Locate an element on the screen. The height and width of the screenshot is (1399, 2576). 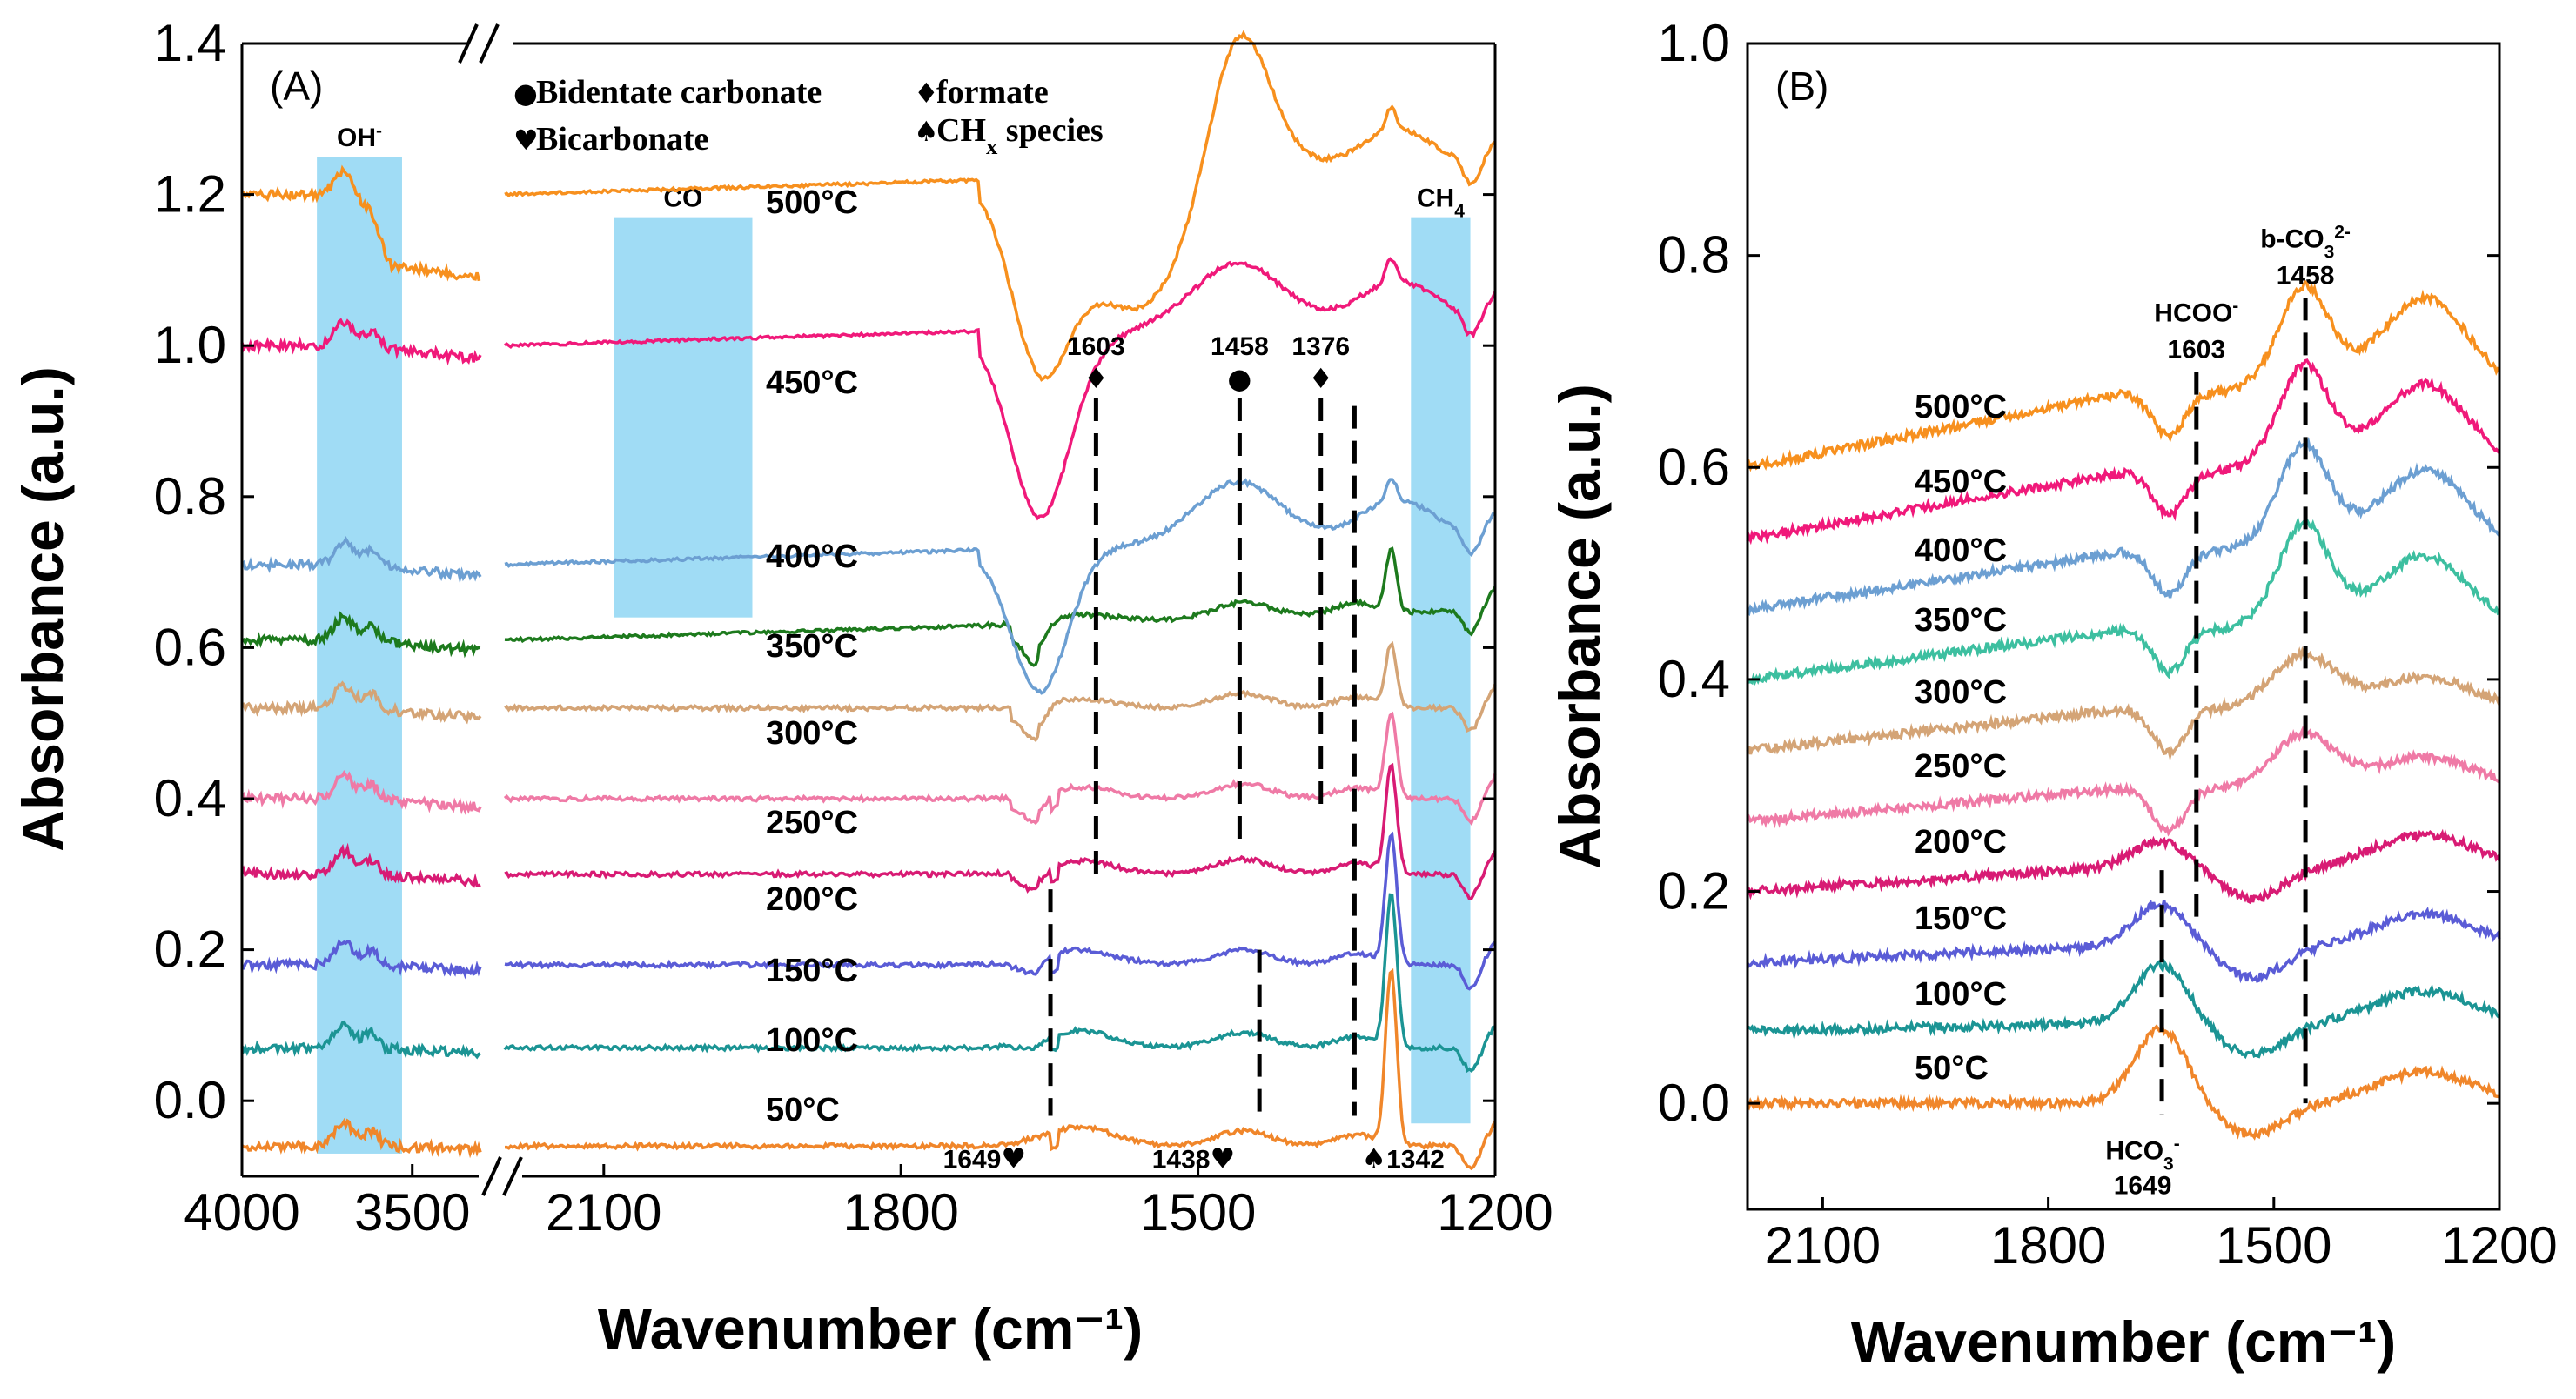
x-tick-label-b: 1500 is located at coordinates (2273, 1245).